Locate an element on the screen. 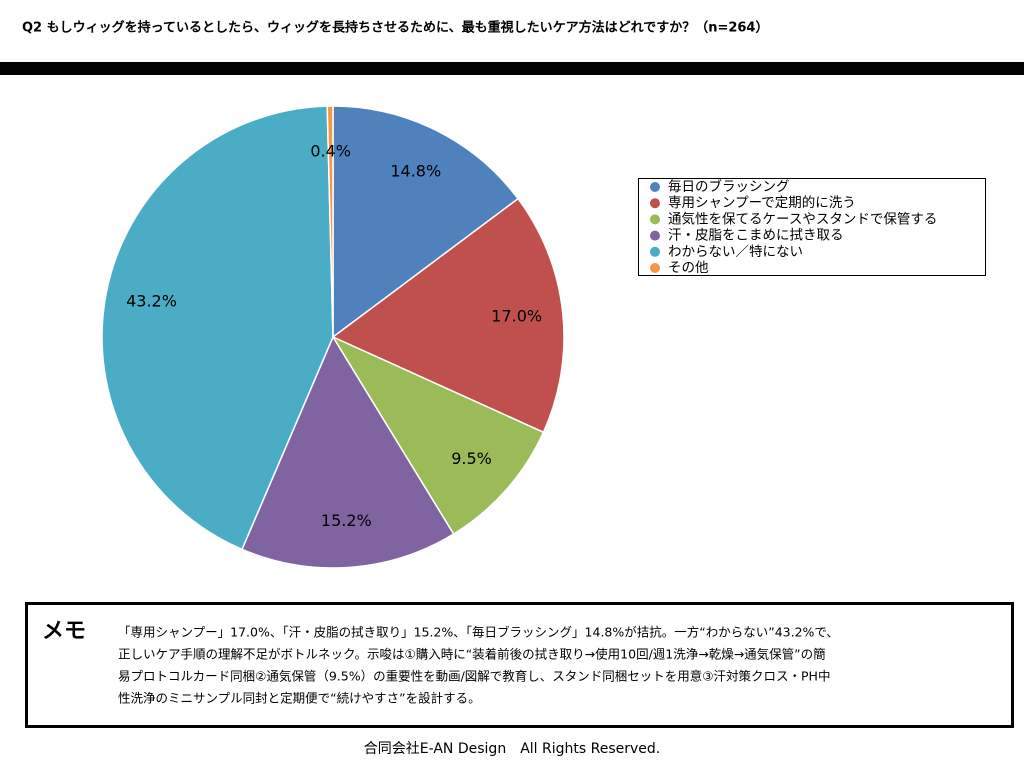  legend-label: その他 is located at coordinates (688, 268).